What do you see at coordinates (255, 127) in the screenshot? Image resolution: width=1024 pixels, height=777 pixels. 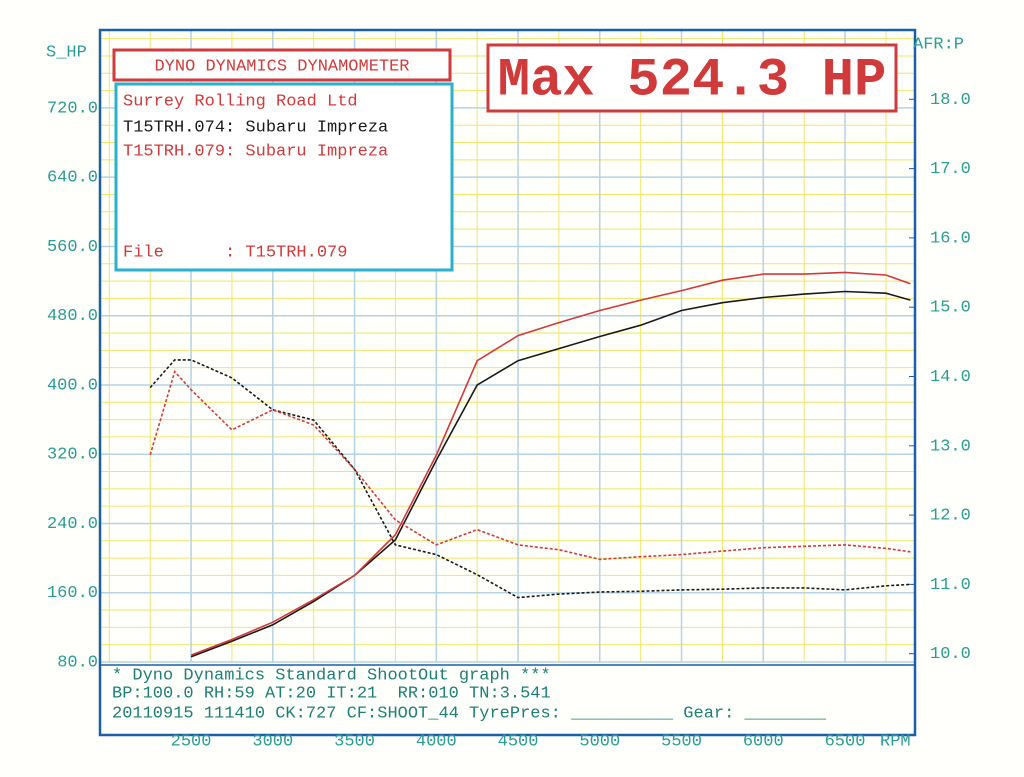 I see `legend-entry: T15TRH.074: Subaru Impreza` at bounding box center [255, 127].